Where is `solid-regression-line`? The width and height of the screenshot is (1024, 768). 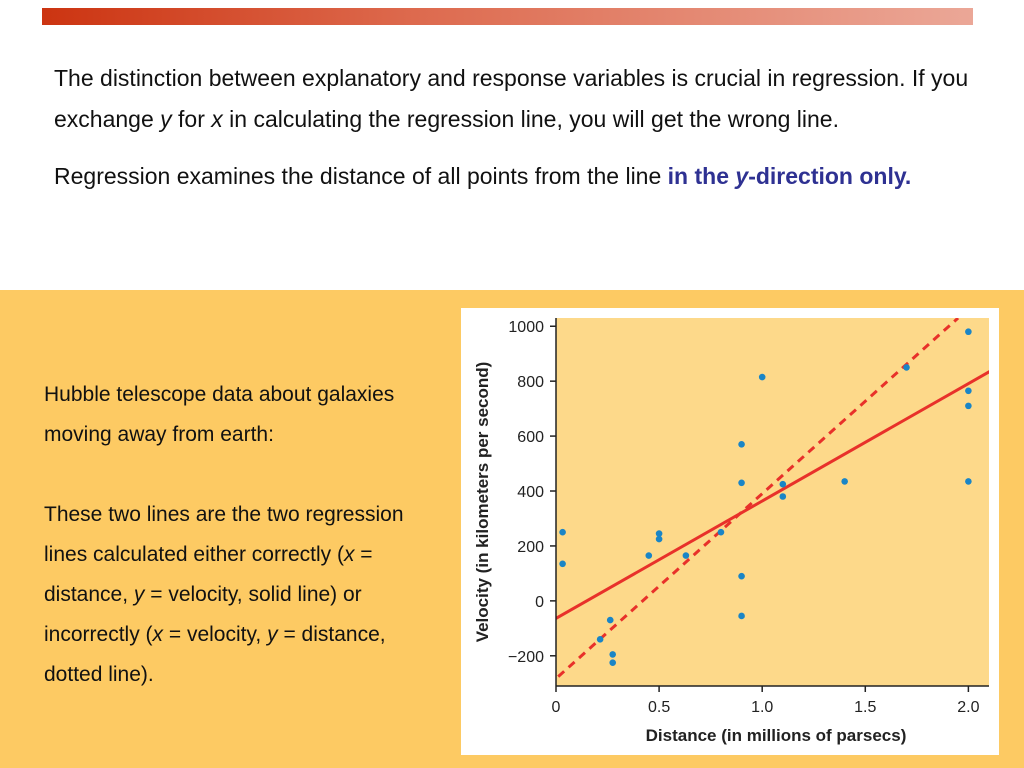
solid-regression-line is located at coordinates (772, 495).